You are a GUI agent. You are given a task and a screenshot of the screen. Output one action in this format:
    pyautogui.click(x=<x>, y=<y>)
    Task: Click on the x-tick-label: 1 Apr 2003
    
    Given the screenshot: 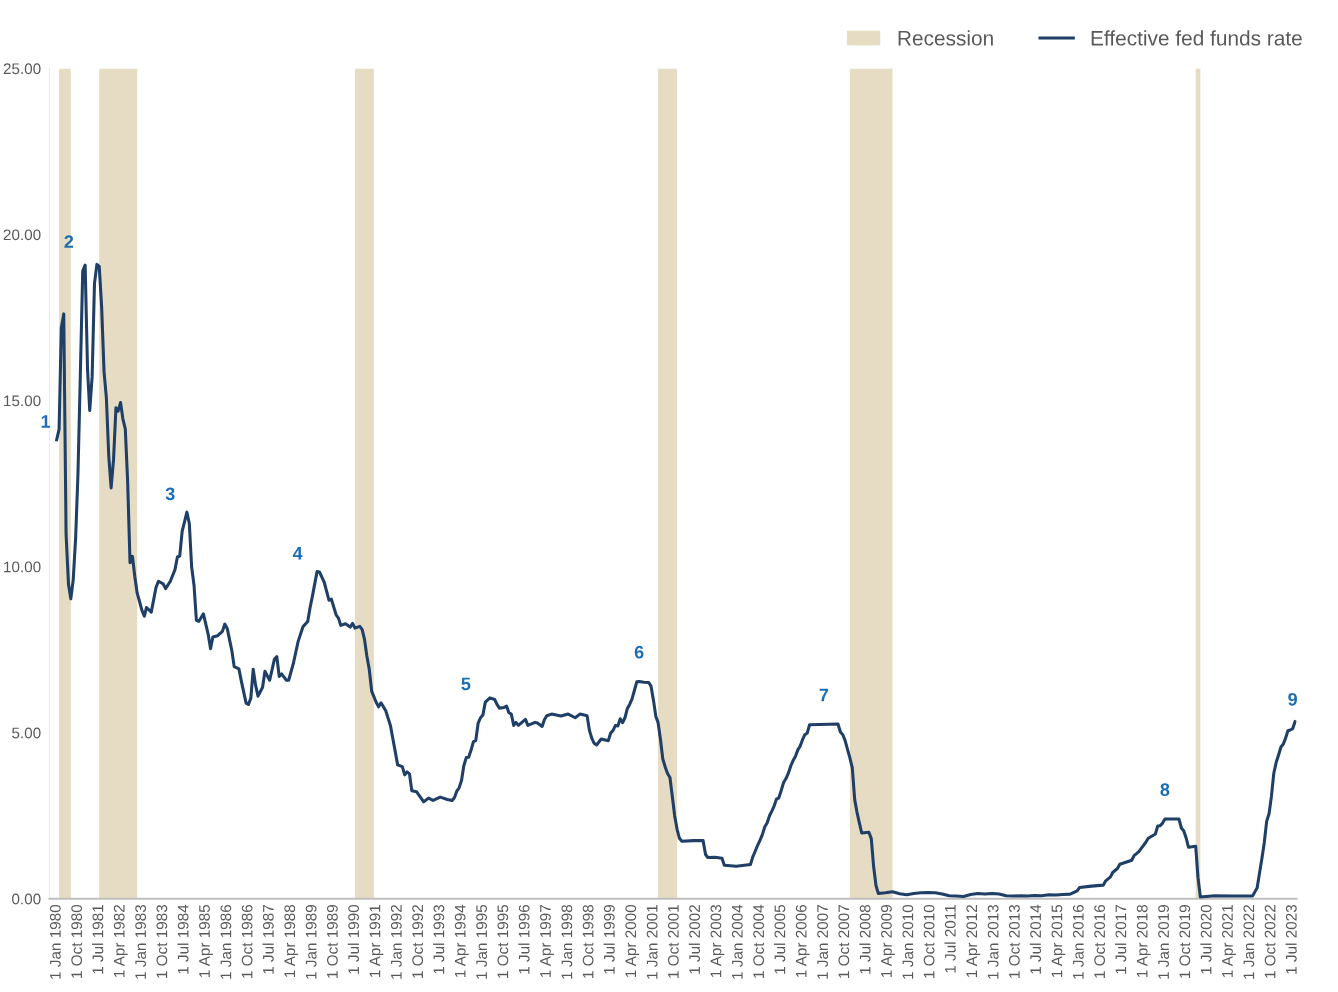 What is the action you would take?
    pyautogui.click(x=717, y=941)
    